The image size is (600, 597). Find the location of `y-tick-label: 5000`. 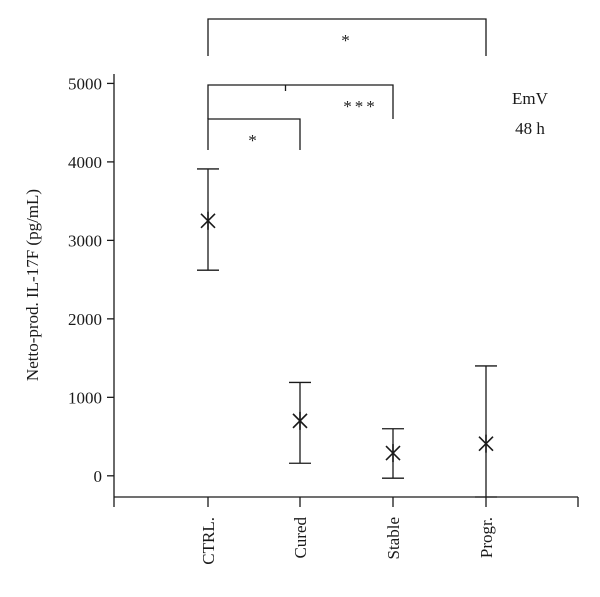

y-tick-label: 5000 is located at coordinates (85, 83).